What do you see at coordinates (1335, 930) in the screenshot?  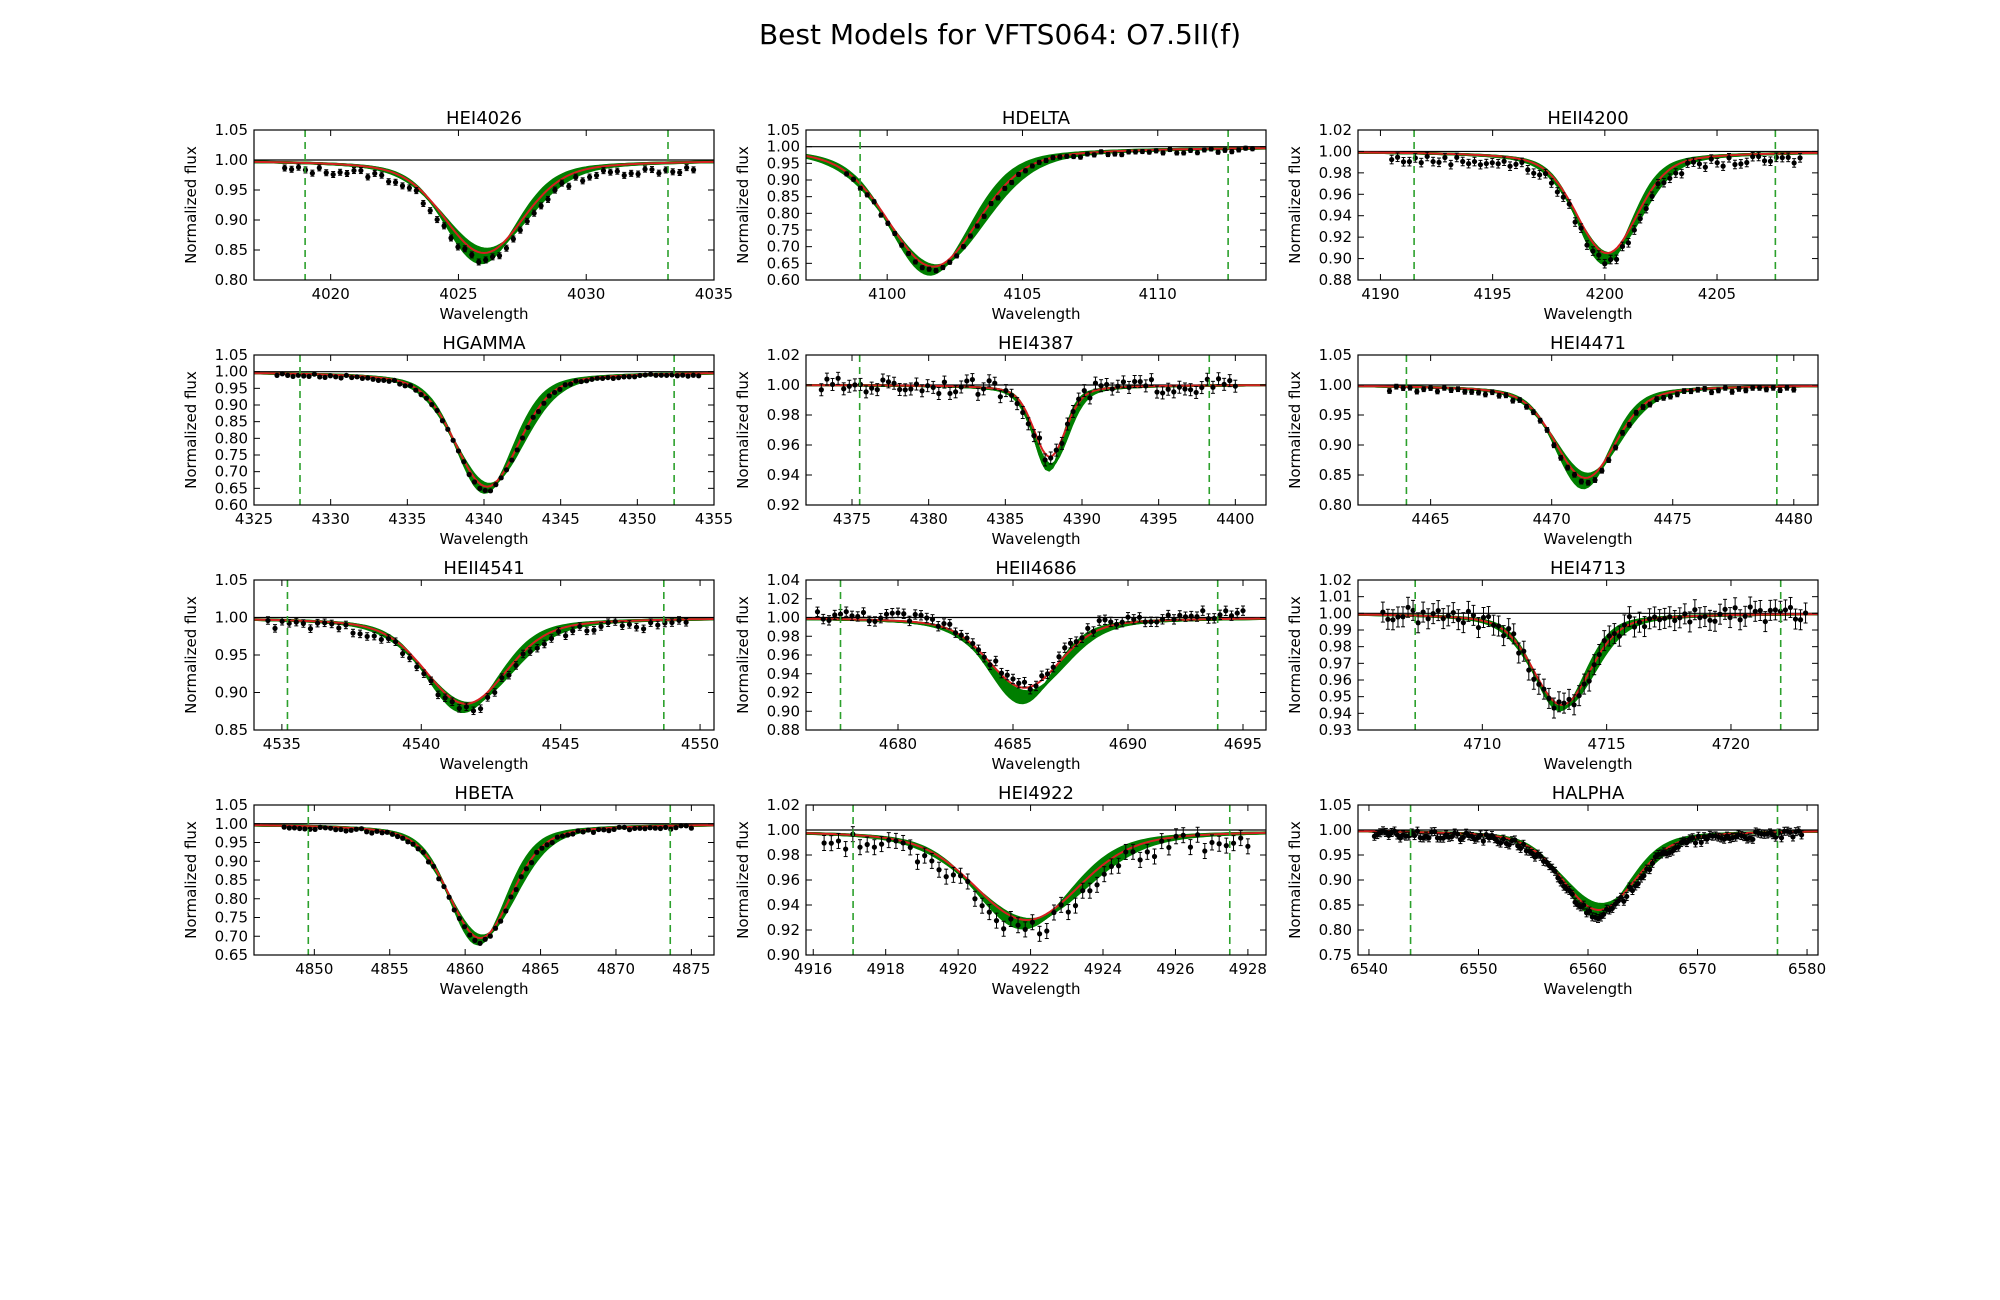 I see `y-tick-label: 0.80` at bounding box center [1335, 930].